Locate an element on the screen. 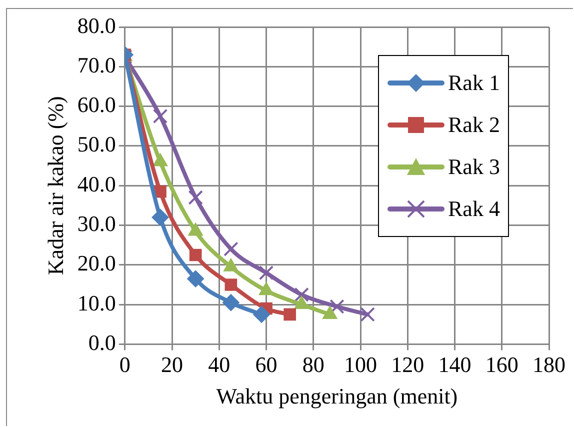 The image size is (574, 427). y-tick-label: 80.0 is located at coordinates (96, 25).